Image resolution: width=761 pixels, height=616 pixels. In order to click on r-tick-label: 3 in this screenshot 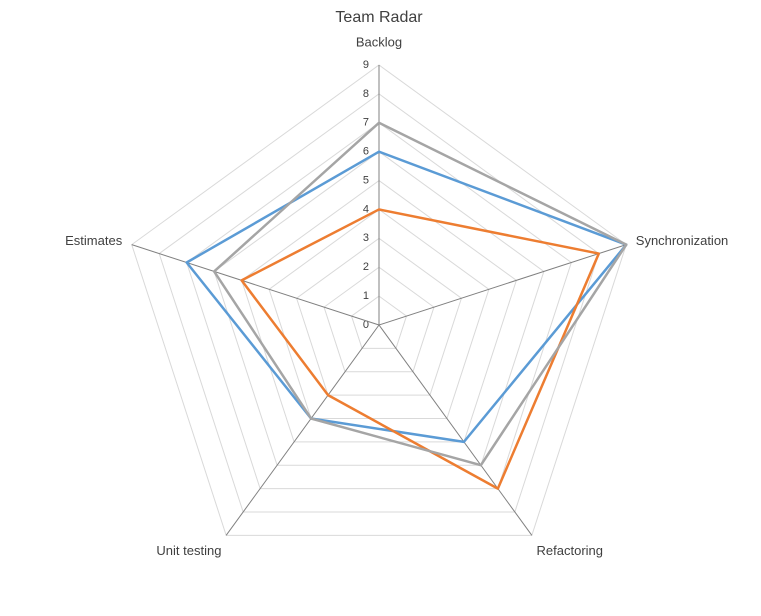, I will do `click(366, 238)`.